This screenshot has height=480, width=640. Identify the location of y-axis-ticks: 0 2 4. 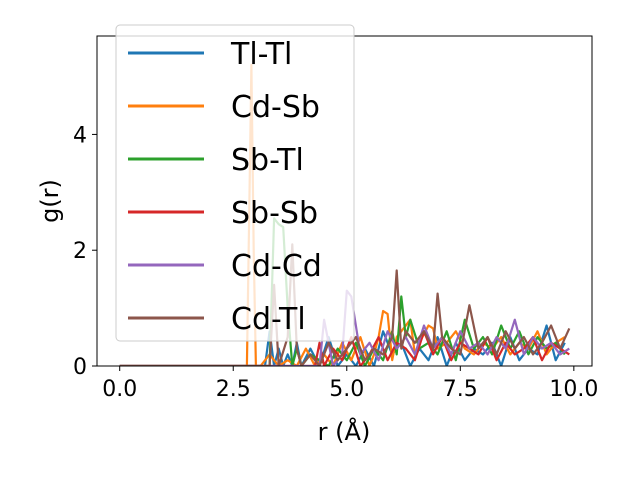
(85, 251).